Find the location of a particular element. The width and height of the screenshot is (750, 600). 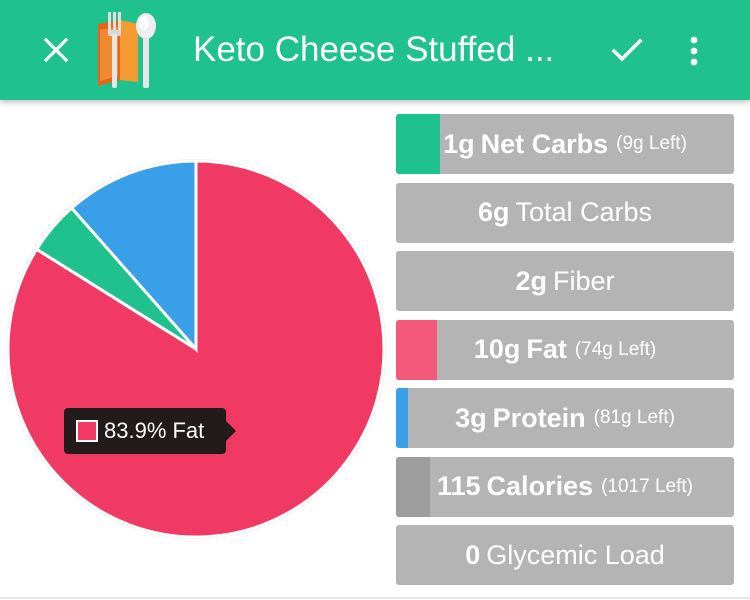

macro-amount: 2g is located at coordinates (531, 280).